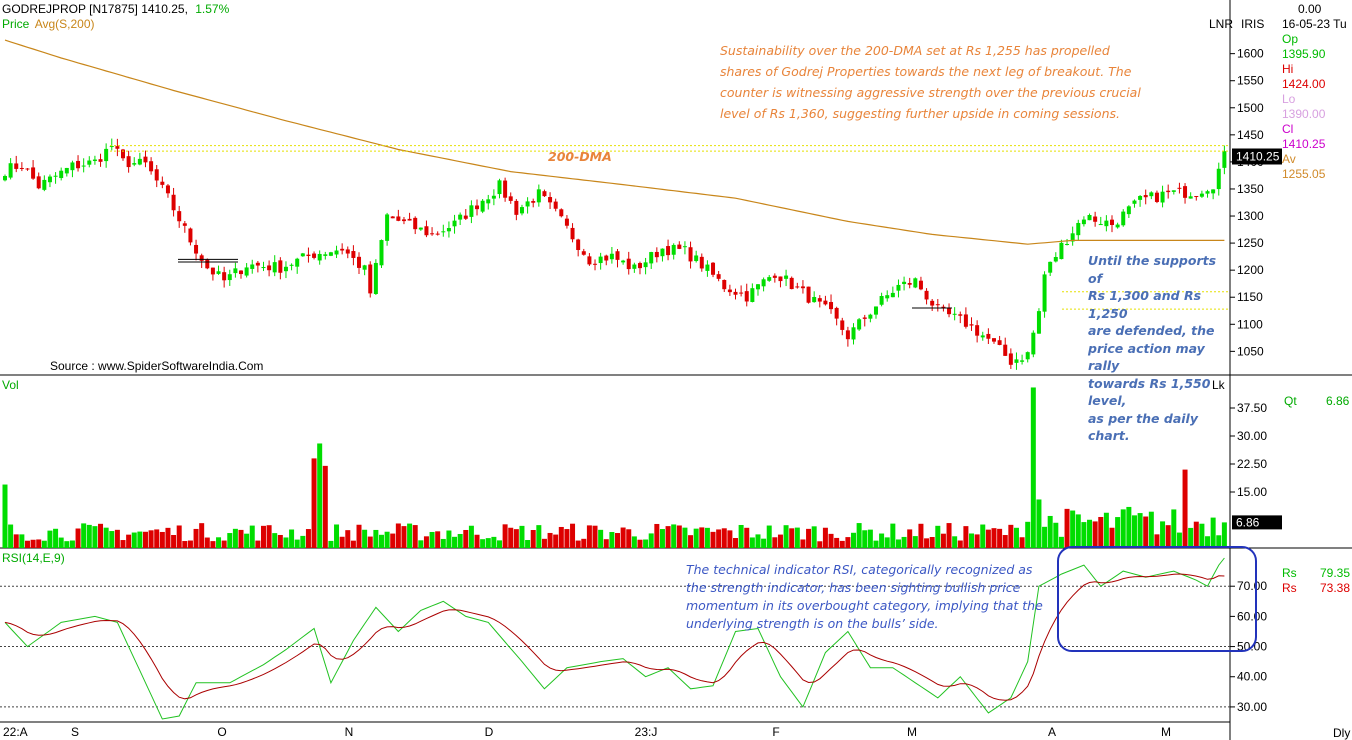  I want to click on price-tick-label: 1350, so click(1250, 189).